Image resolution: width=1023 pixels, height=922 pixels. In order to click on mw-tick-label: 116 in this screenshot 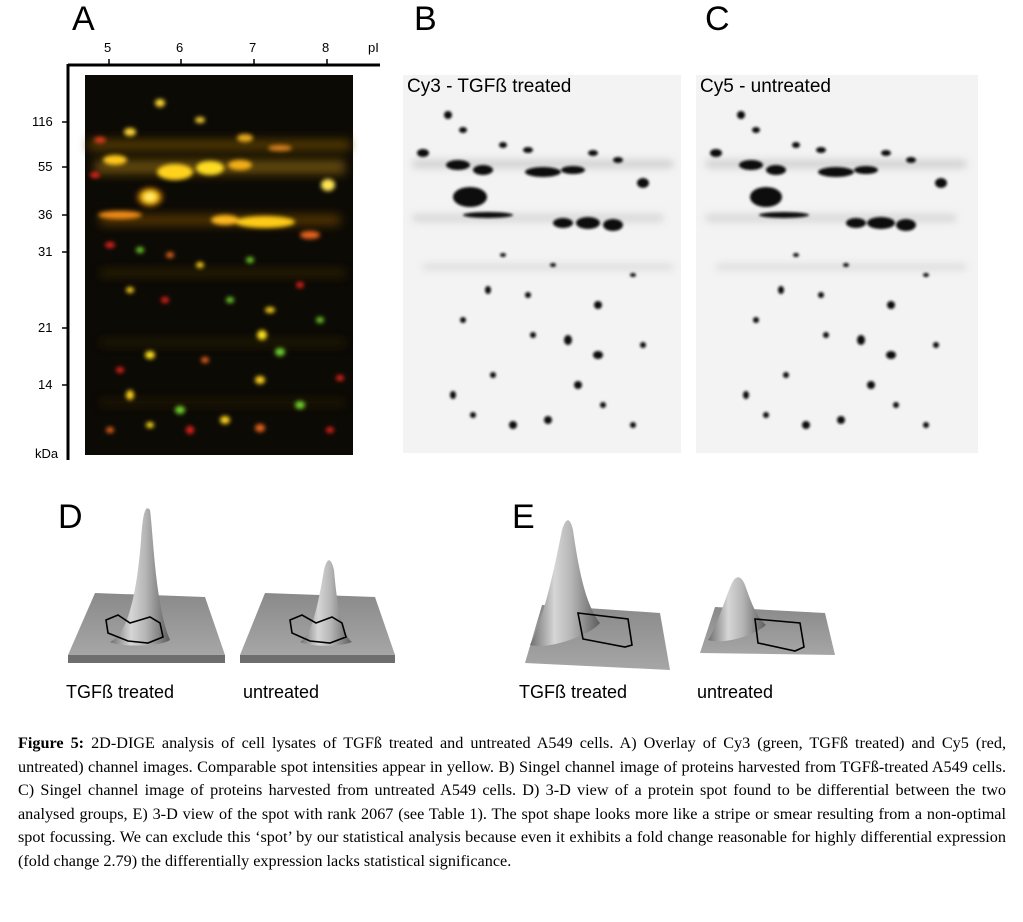, I will do `click(42, 121)`.